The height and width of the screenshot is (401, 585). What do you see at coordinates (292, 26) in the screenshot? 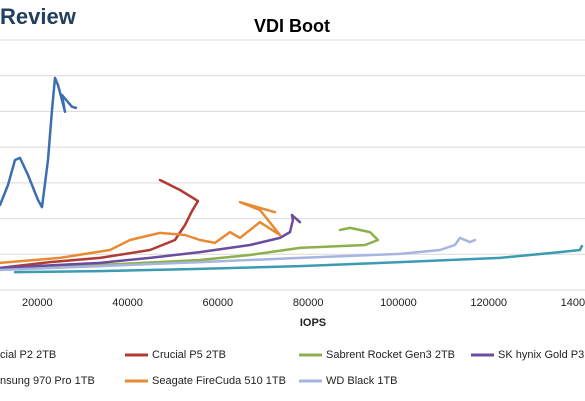
I see `chart-title: VDI Boot` at bounding box center [292, 26].